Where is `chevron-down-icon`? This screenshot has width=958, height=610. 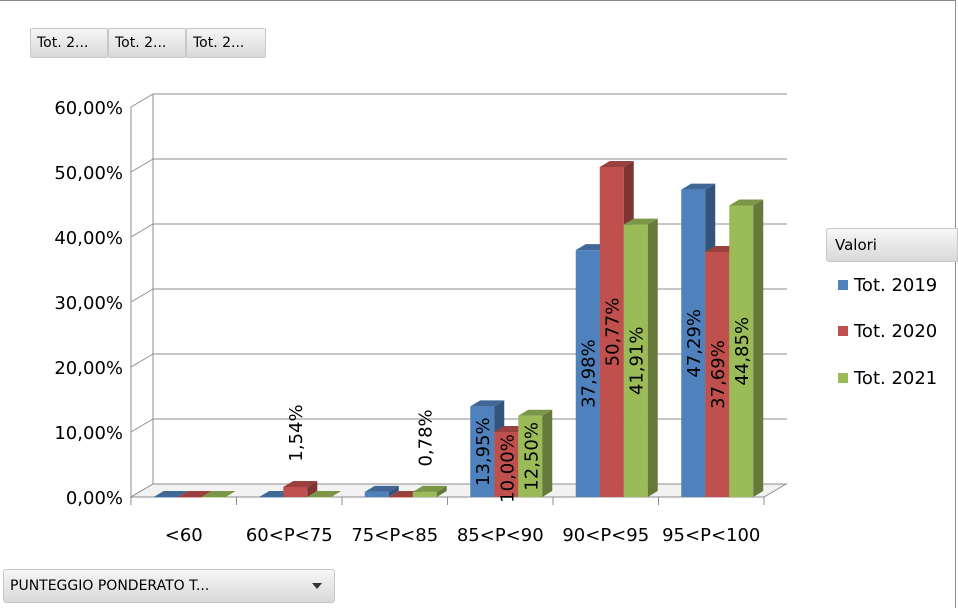
chevron-down-icon is located at coordinates (317, 586).